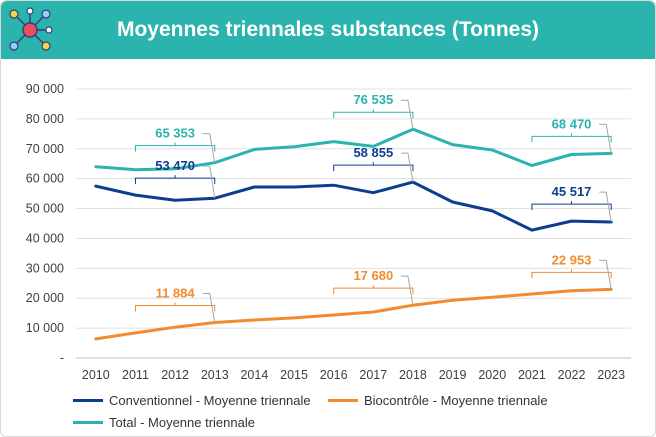 Image resolution: width=656 pixels, height=437 pixels. I want to click on legend-label: Biocontrôle - Moyenne triennale, so click(456, 400).